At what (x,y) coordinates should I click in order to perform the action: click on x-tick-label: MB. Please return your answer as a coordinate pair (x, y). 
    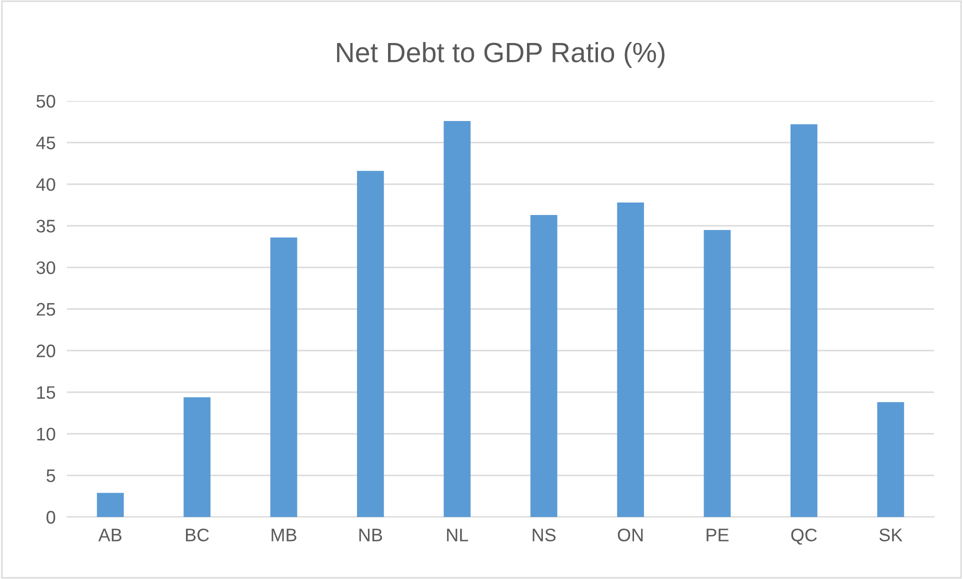
    Looking at the image, I should click on (284, 535).